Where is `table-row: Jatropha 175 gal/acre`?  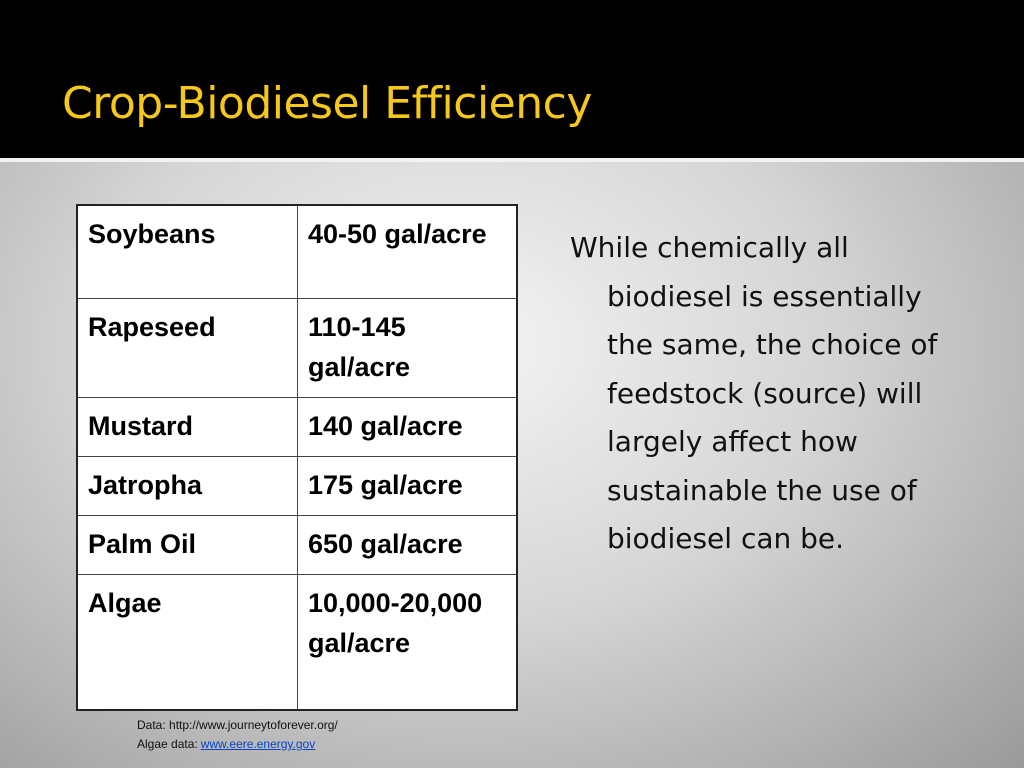 table-row: Jatropha 175 gal/acre is located at coordinates (297, 486).